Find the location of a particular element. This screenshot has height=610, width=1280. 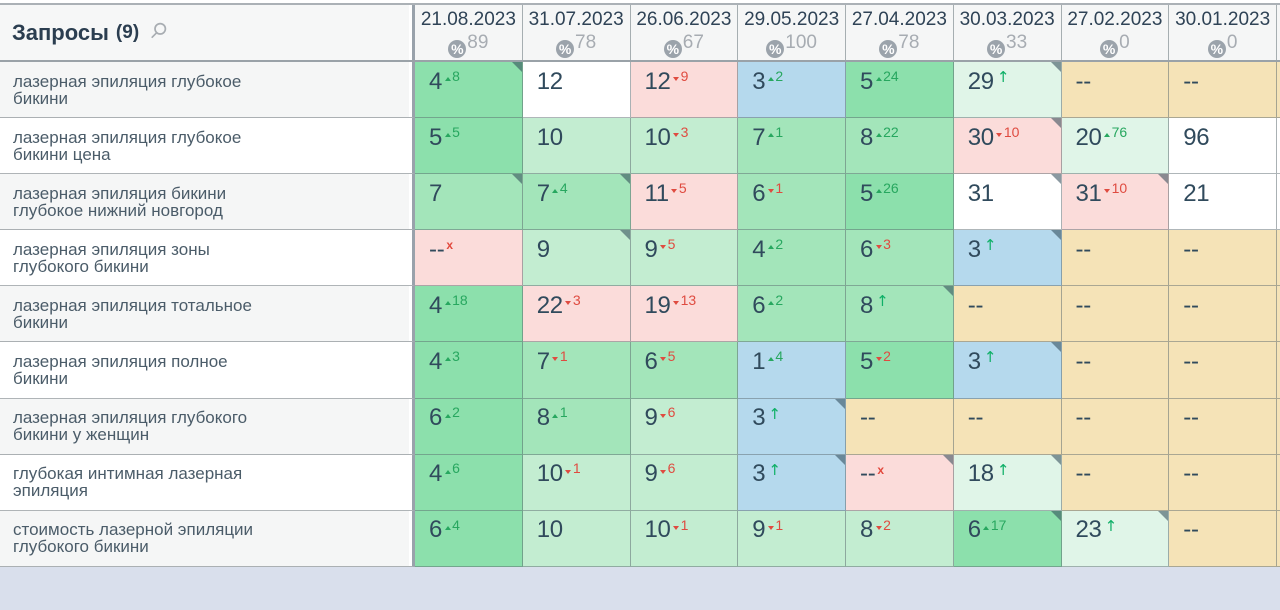

clipped-next-column-cell is located at coordinates (1278, 482).